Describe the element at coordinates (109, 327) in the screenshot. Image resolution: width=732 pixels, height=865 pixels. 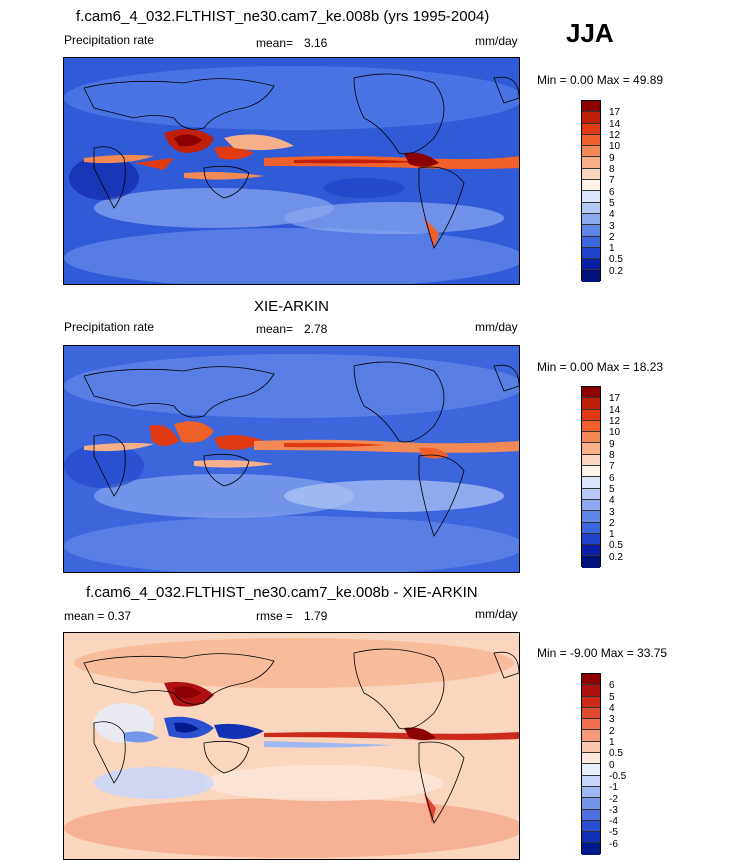
I see `panel-2-variable-label: Precipitation rate` at that location.